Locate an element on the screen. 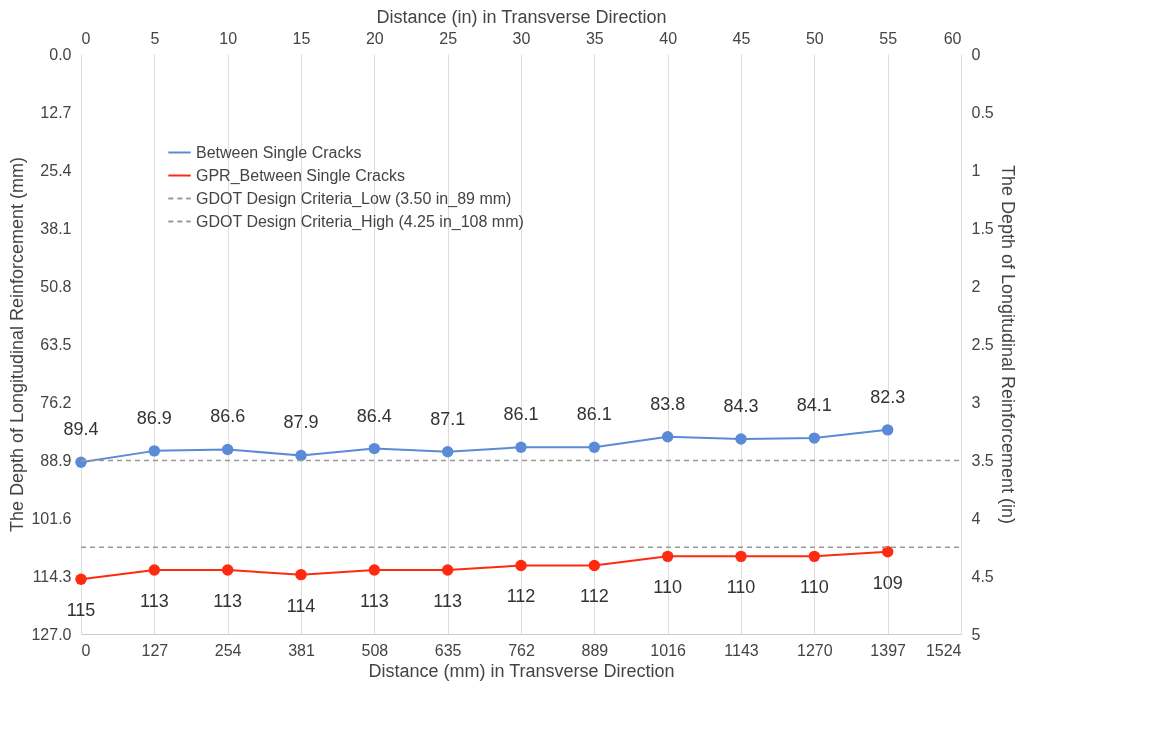 This screenshot has width=1165, height=746. y2-tick-label: 0 is located at coordinates (976, 54).